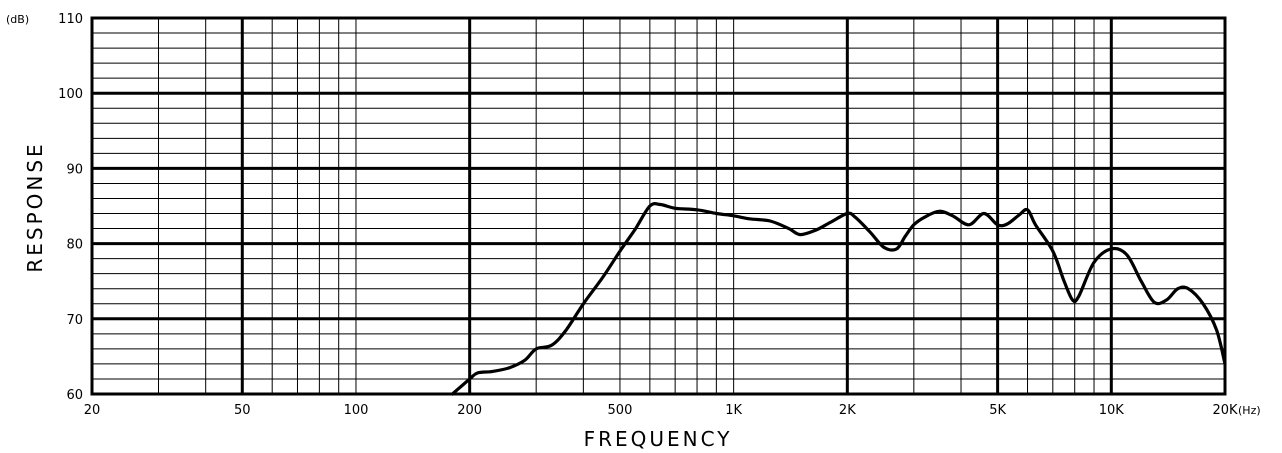 The width and height of the screenshot is (1282, 453). Describe the element at coordinates (74, 320) in the screenshot. I see `y-tick-label: 70` at that location.